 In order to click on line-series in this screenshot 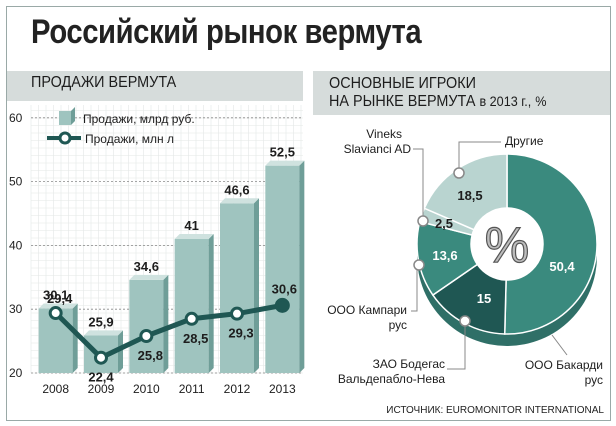, I will do `click(168, 331)`.